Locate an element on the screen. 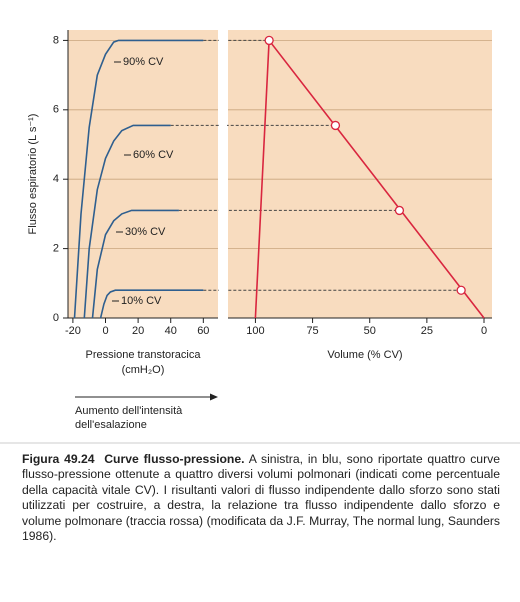 The image size is (520, 602). x-axis-label: (cmH₂O) is located at coordinates (143, 370).